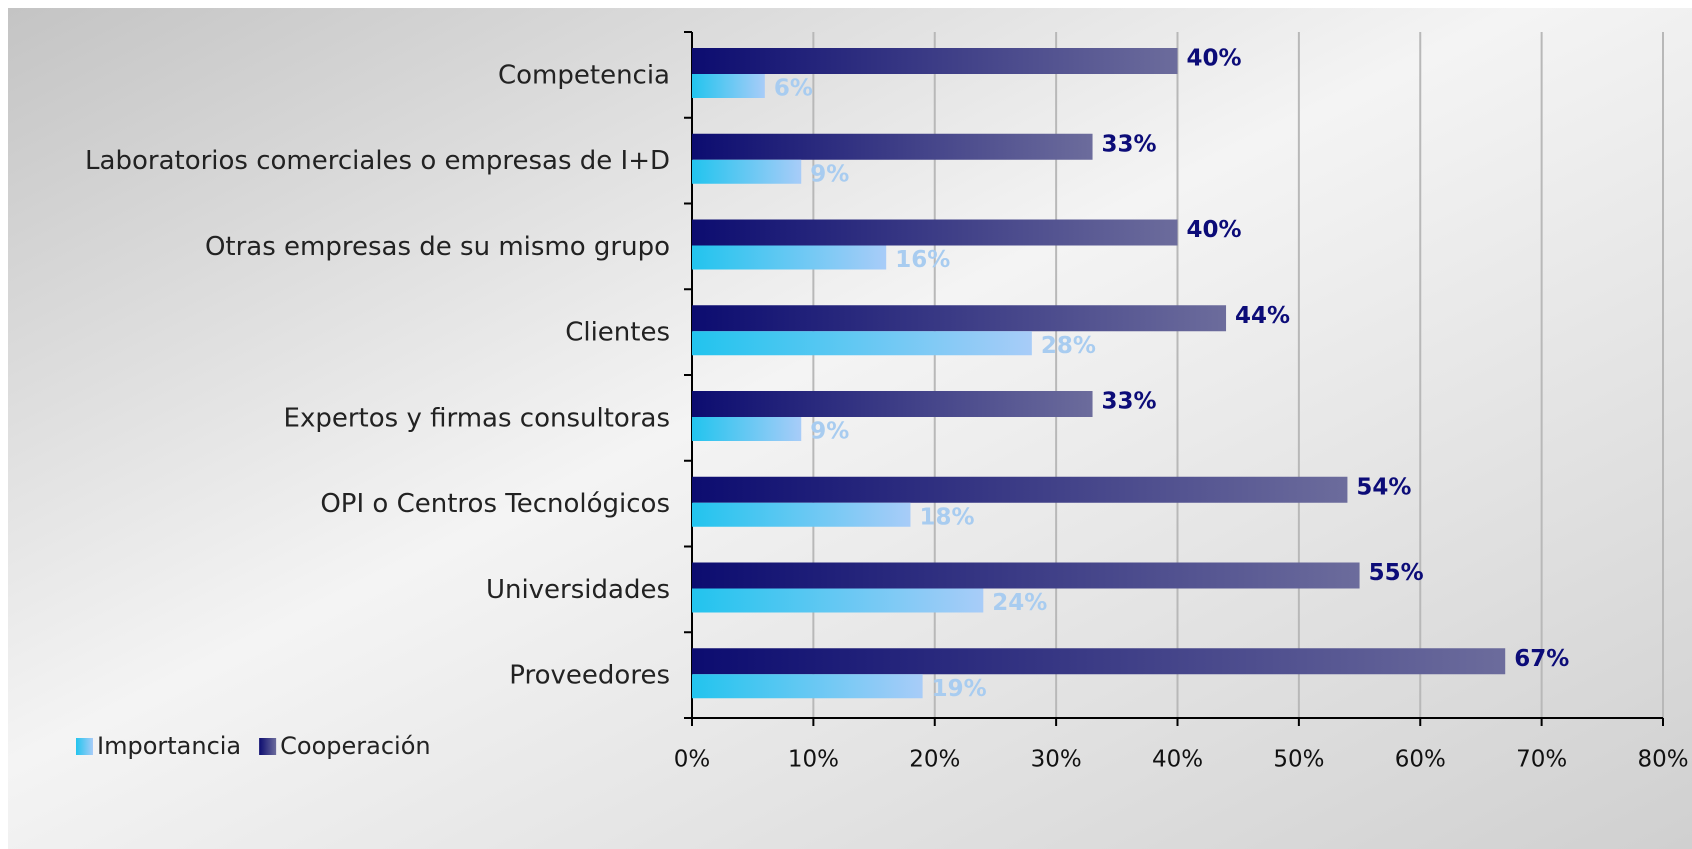 The width and height of the screenshot is (1692, 849). Describe the element at coordinates (1541, 659) in the screenshot. I see `value-label: 67%` at that location.